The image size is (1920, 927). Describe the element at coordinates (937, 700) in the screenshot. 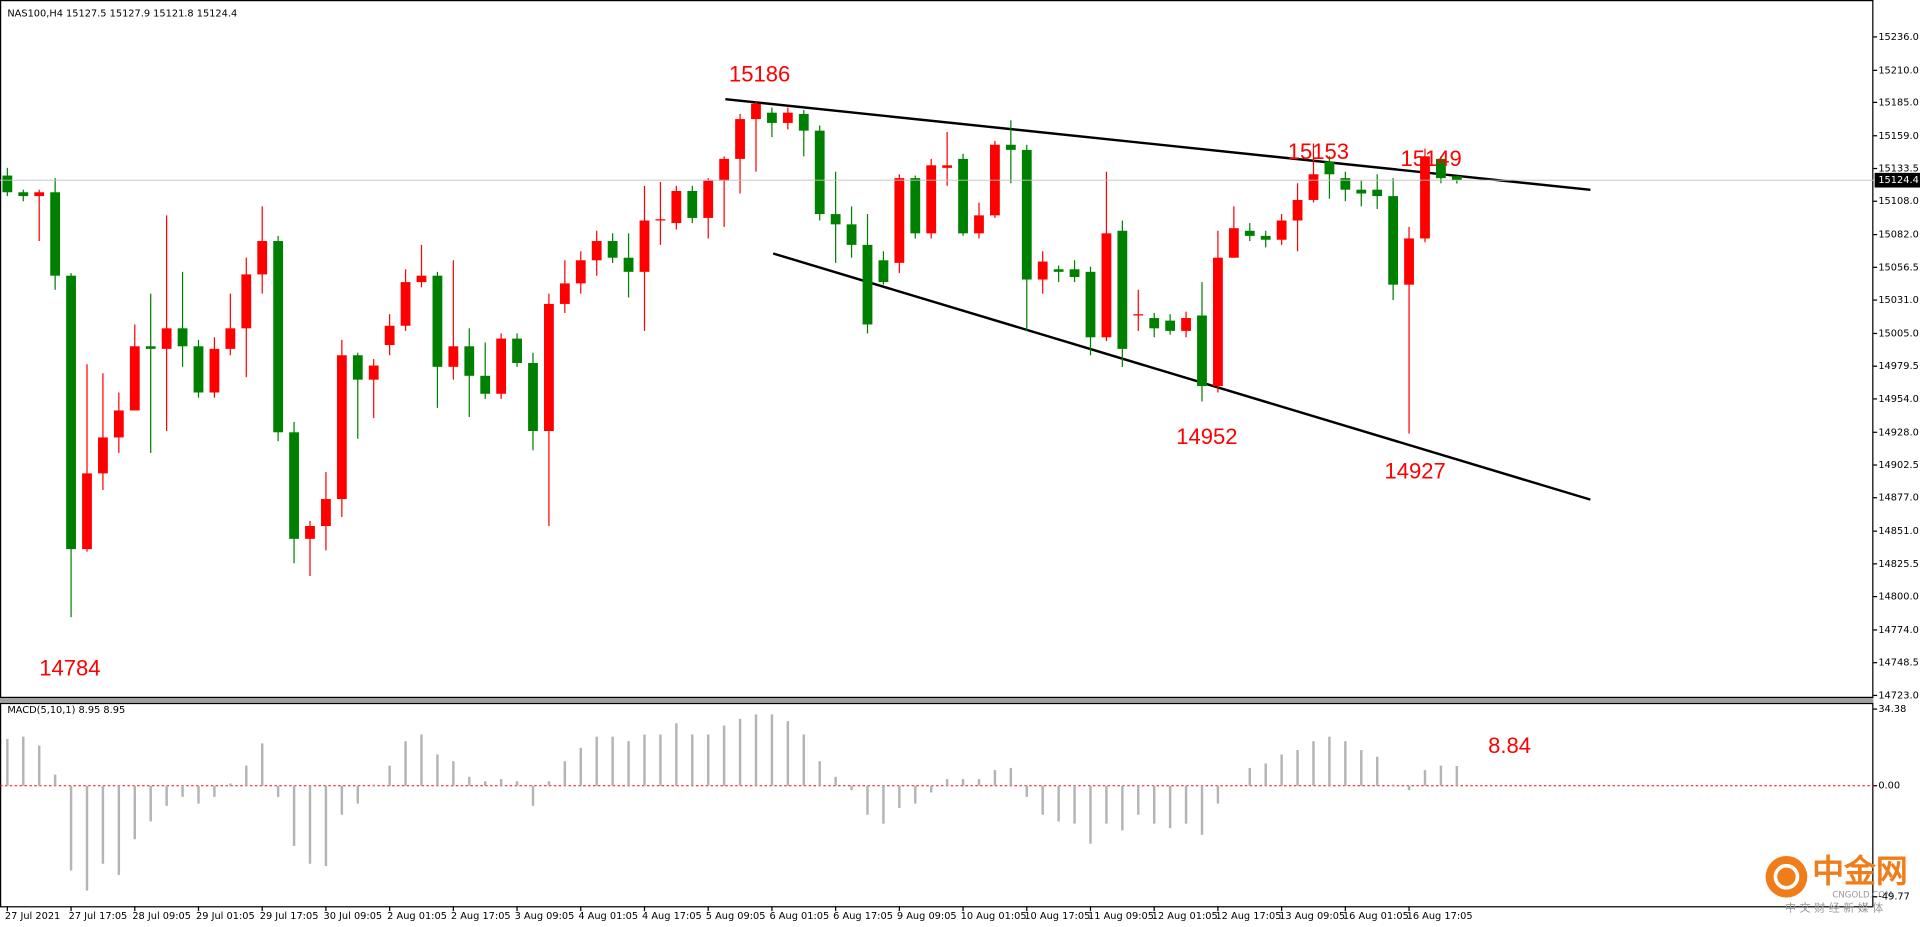

I see `panel-separator` at that location.